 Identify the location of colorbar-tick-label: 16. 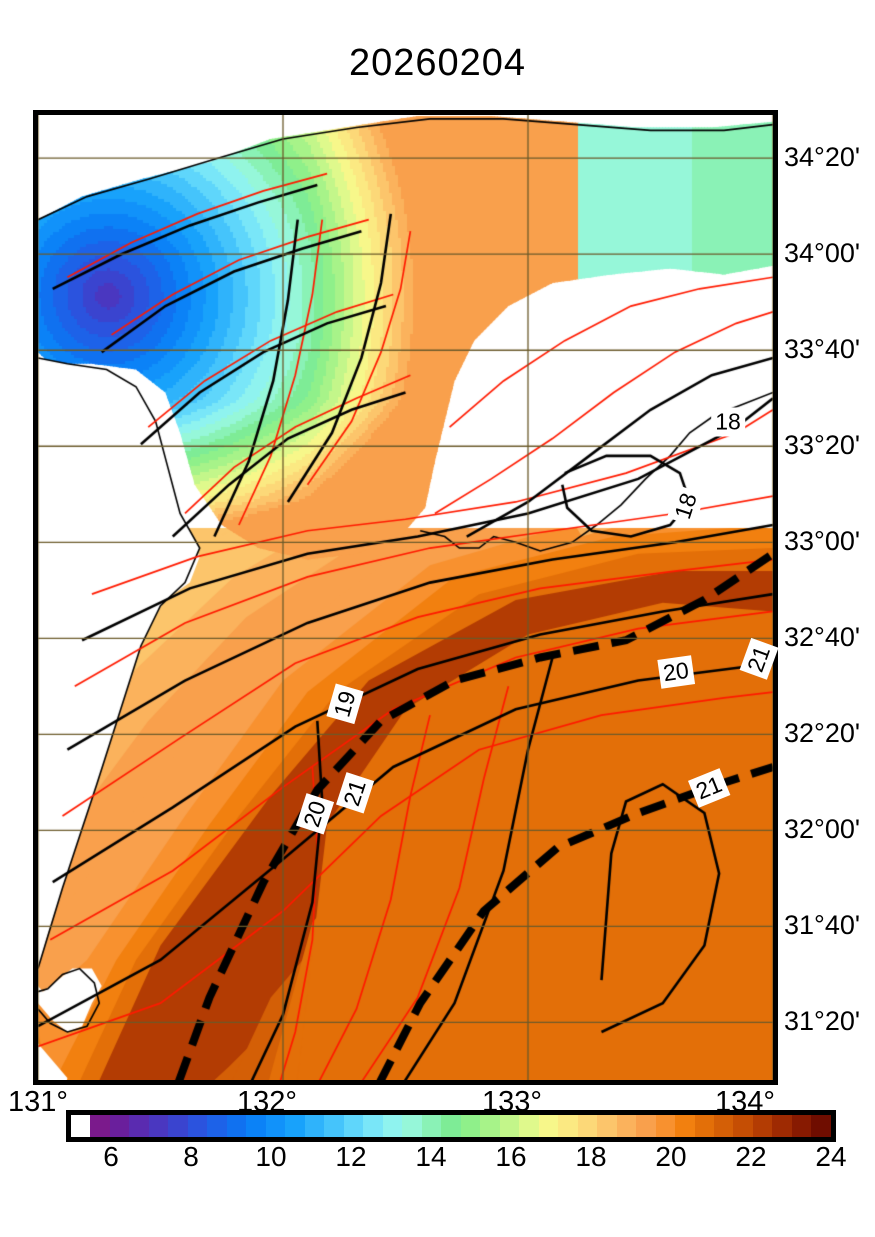
(511, 1156).